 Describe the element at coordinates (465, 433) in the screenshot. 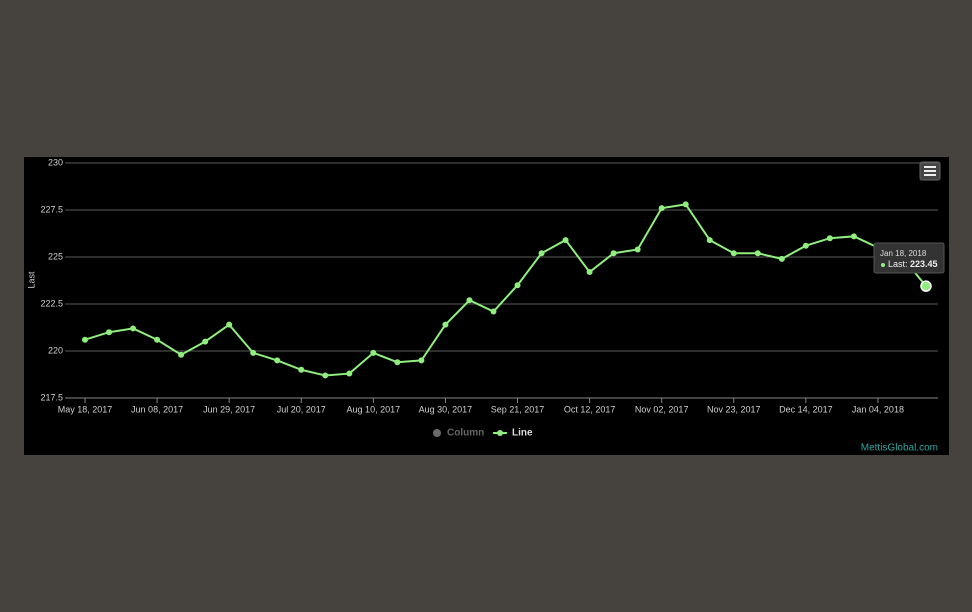

I see `legend-label: Column` at that location.